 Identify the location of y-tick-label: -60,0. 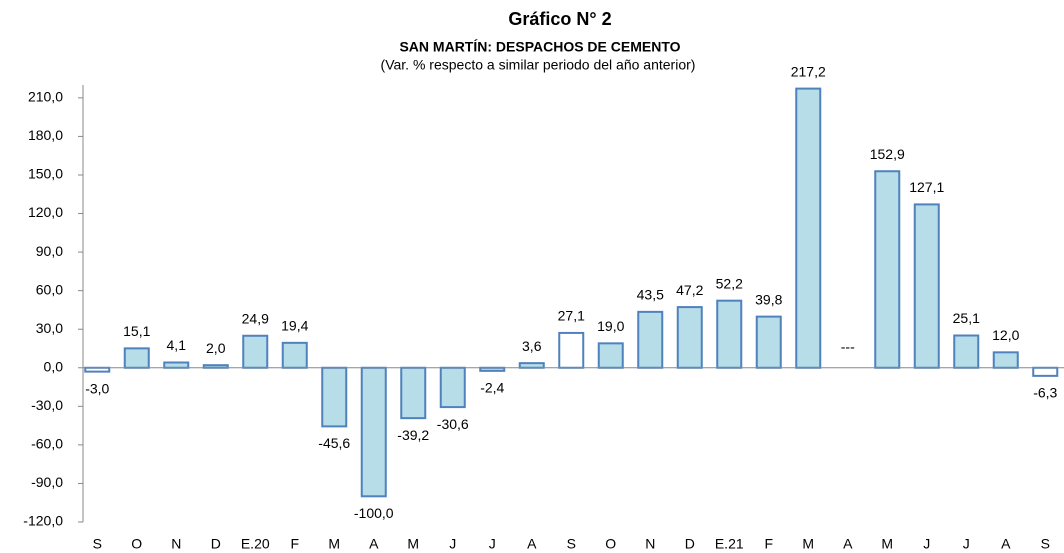
(47, 444).